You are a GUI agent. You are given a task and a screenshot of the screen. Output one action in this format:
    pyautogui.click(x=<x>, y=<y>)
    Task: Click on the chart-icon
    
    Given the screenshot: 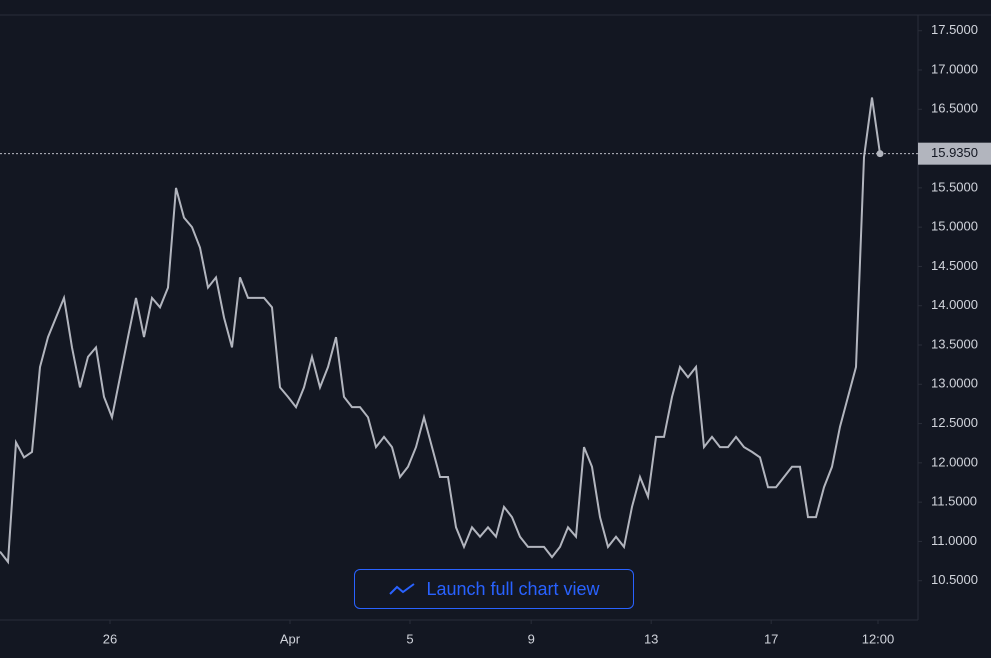 What is the action you would take?
    pyautogui.click(x=402, y=589)
    